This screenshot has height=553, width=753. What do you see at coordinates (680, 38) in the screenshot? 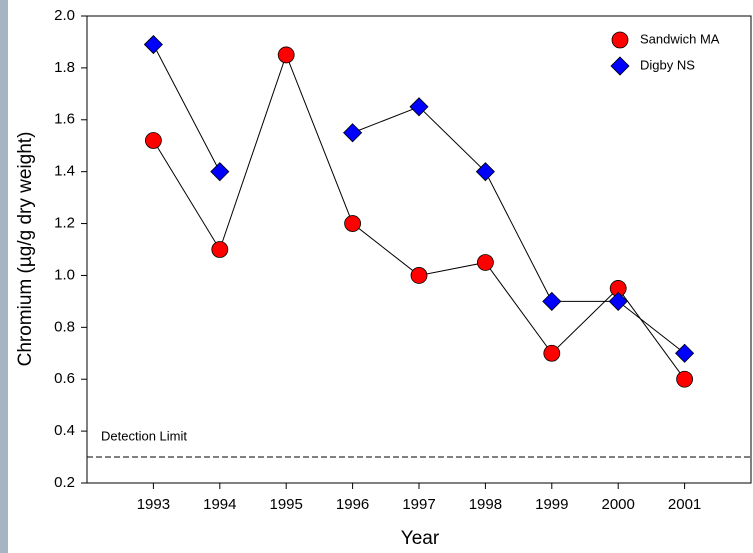
I see `legend-label: Sandwich MA` at bounding box center [680, 38].